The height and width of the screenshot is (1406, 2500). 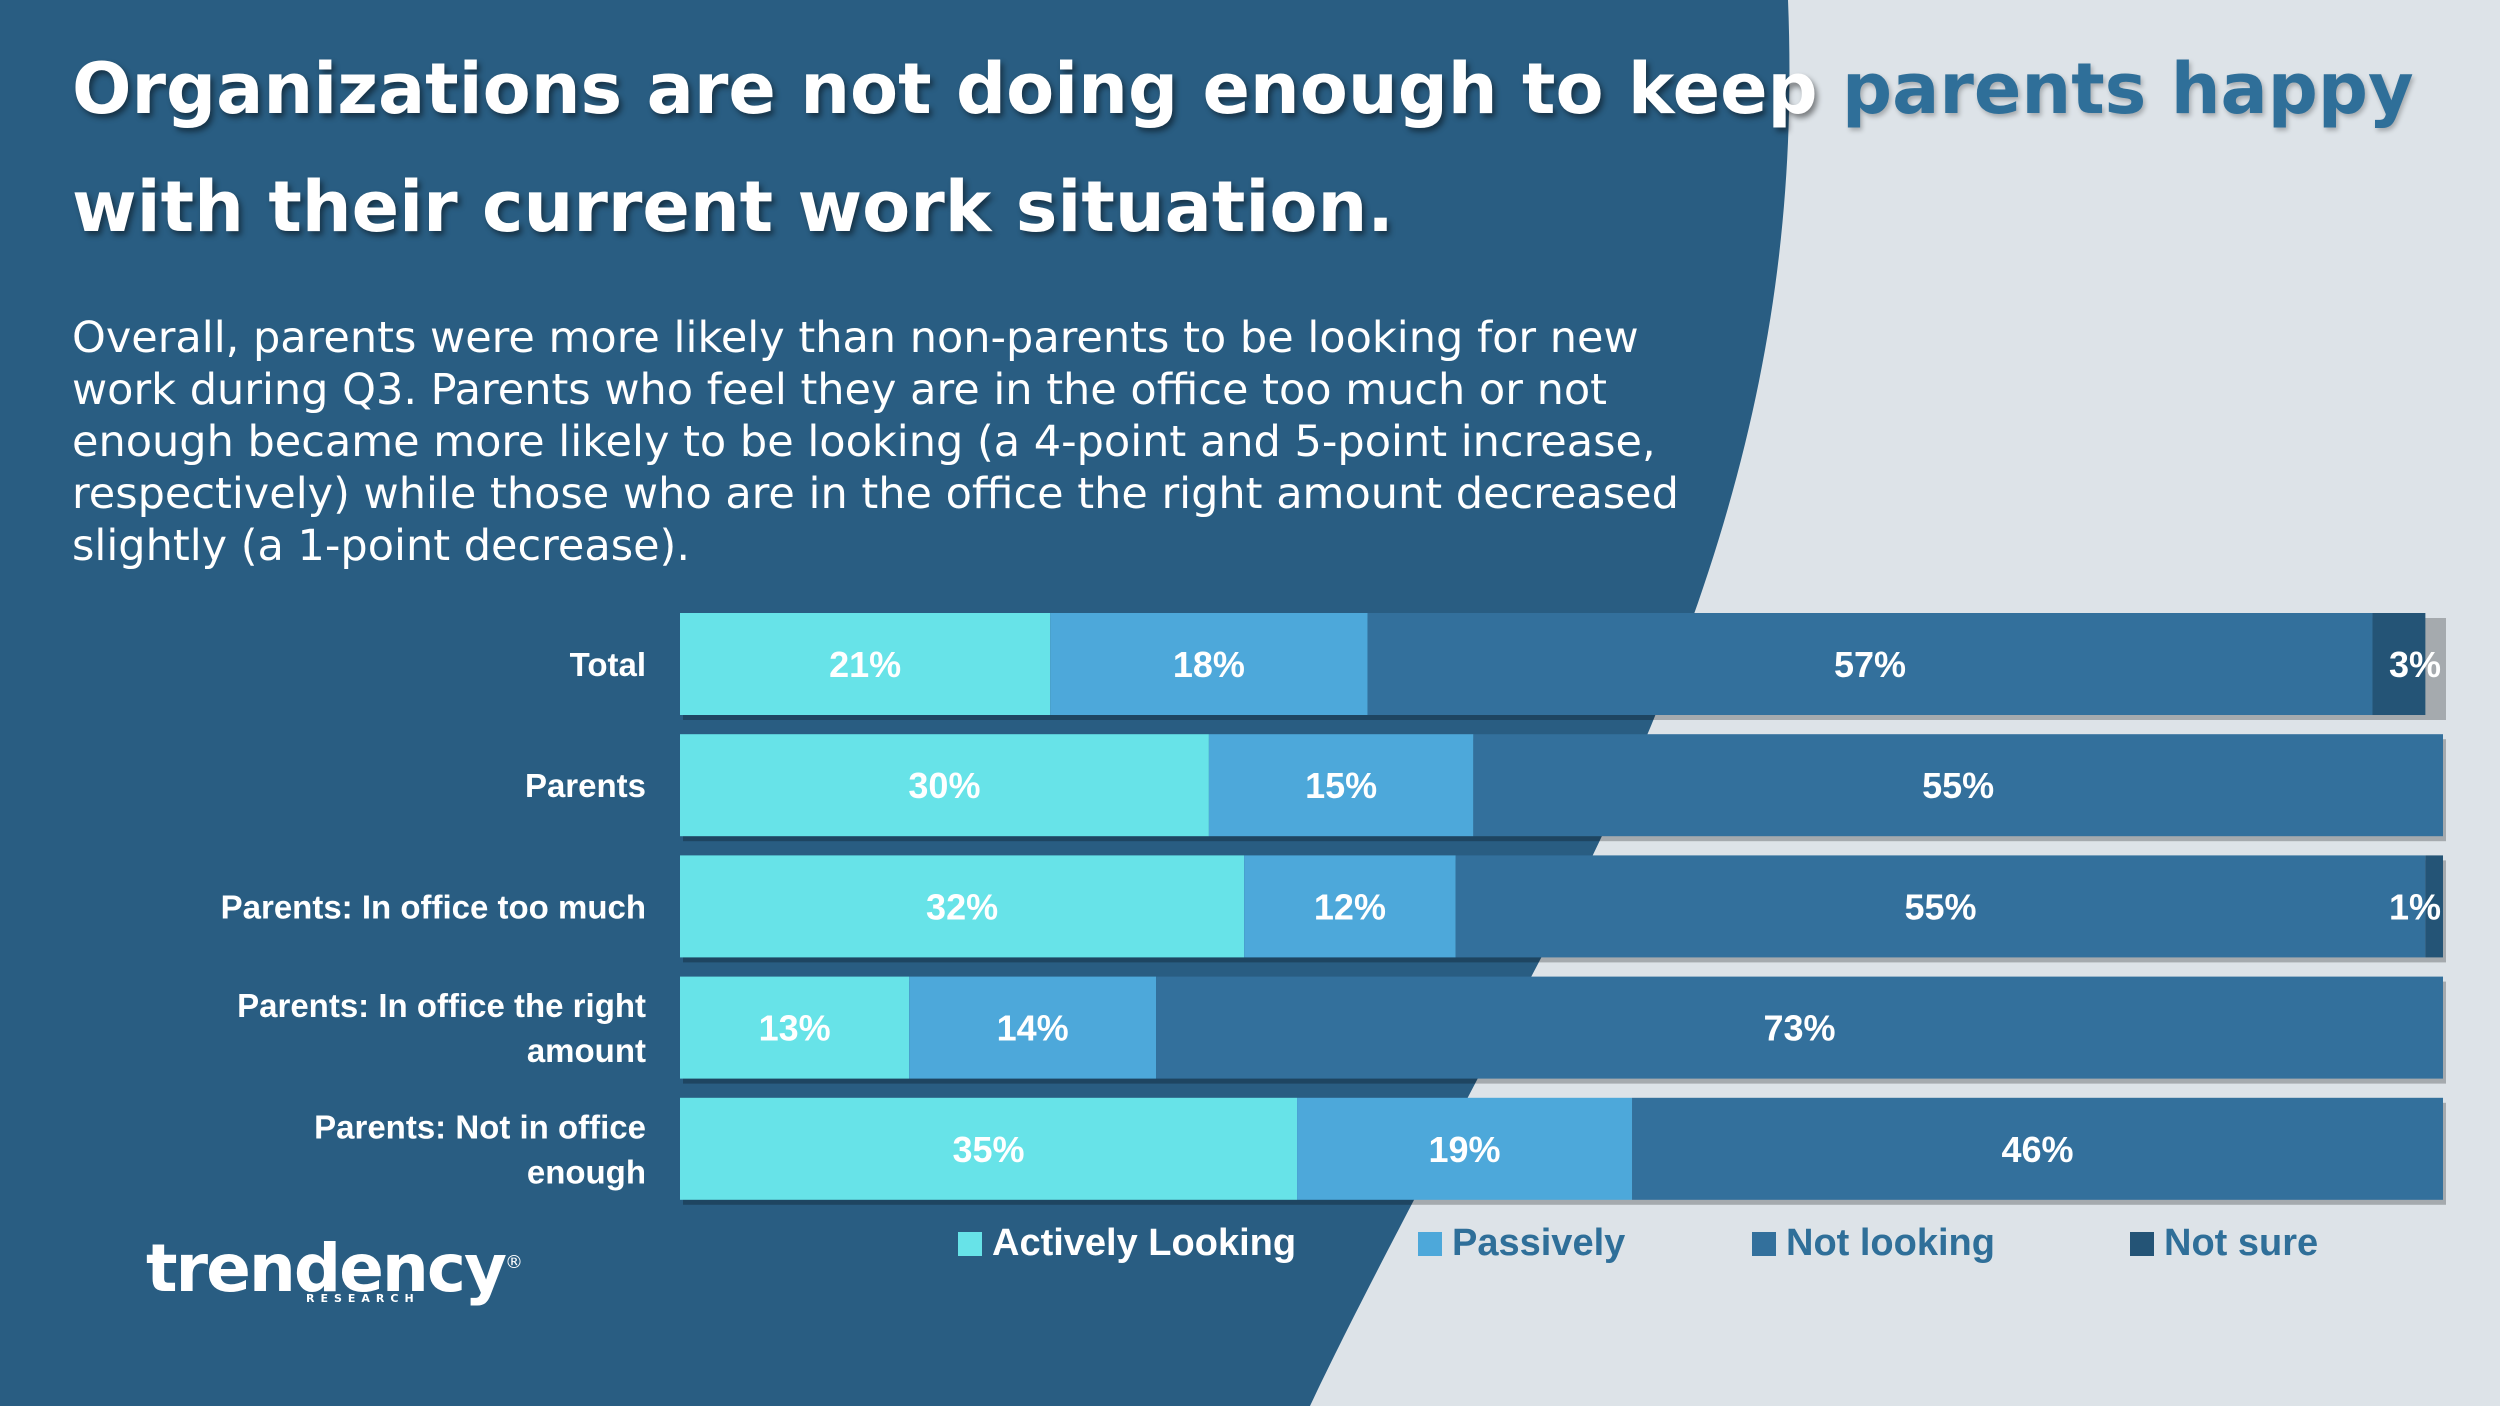 What do you see at coordinates (1144, 1243) in the screenshot?
I see `legend-label-actively-looking: Actively Looking` at bounding box center [1144, 1243].